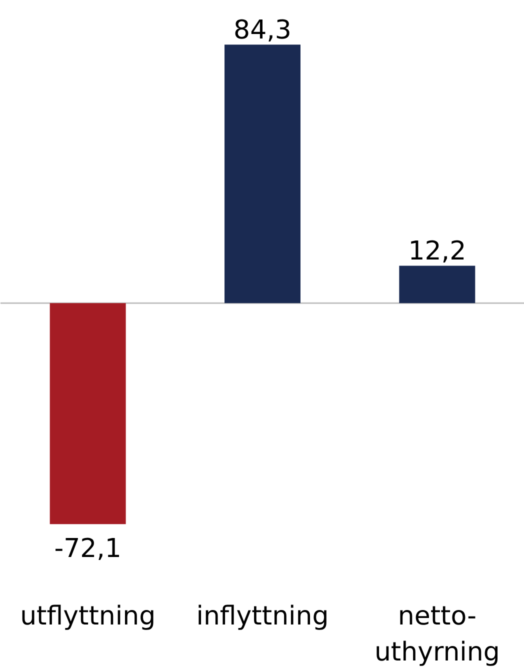 The height and width of the screenshot is (670, 524). Describe the element at coordinates (263, 31) in the screenshot. I see `data-label: 84,3` at that location.